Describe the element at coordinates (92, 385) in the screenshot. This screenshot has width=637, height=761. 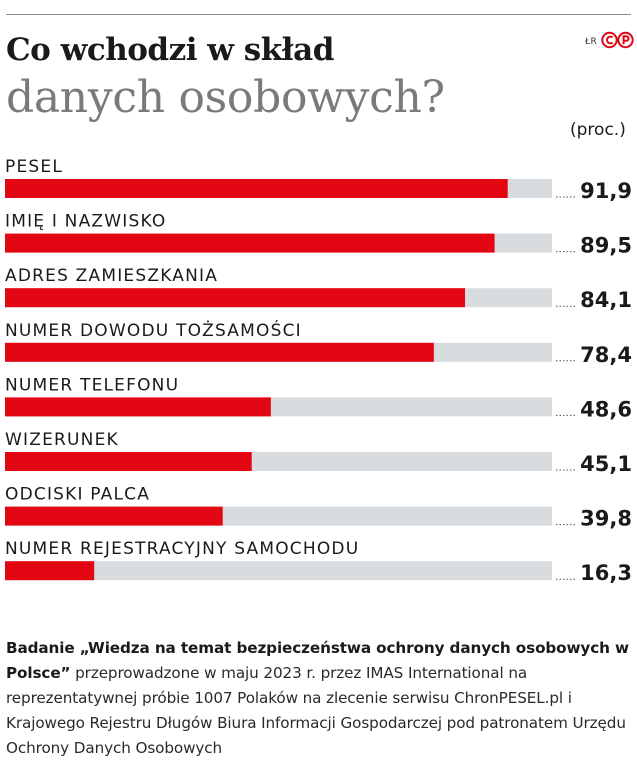
I see `bar-label: NUMER TELEFONU` at that location.